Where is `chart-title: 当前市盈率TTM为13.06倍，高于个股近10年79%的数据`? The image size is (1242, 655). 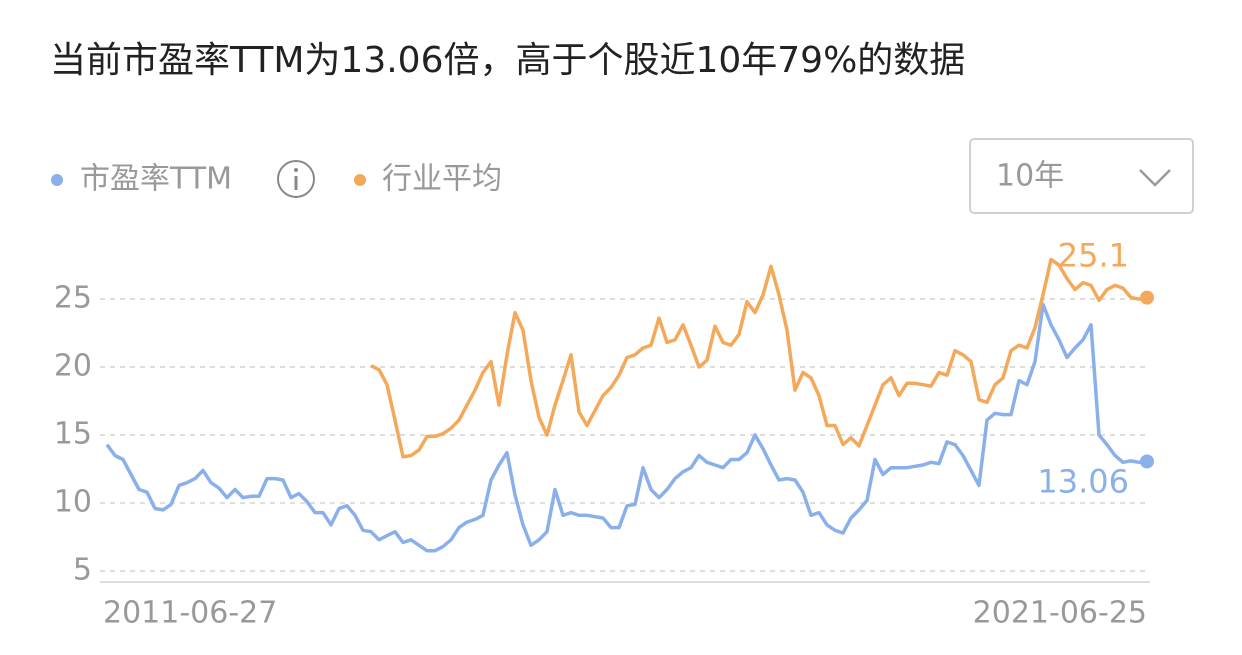
chart-title: 当前市盈率TTM为13.06倍，高于个股近10年79%的数据 is located at coordinates (507, 60).